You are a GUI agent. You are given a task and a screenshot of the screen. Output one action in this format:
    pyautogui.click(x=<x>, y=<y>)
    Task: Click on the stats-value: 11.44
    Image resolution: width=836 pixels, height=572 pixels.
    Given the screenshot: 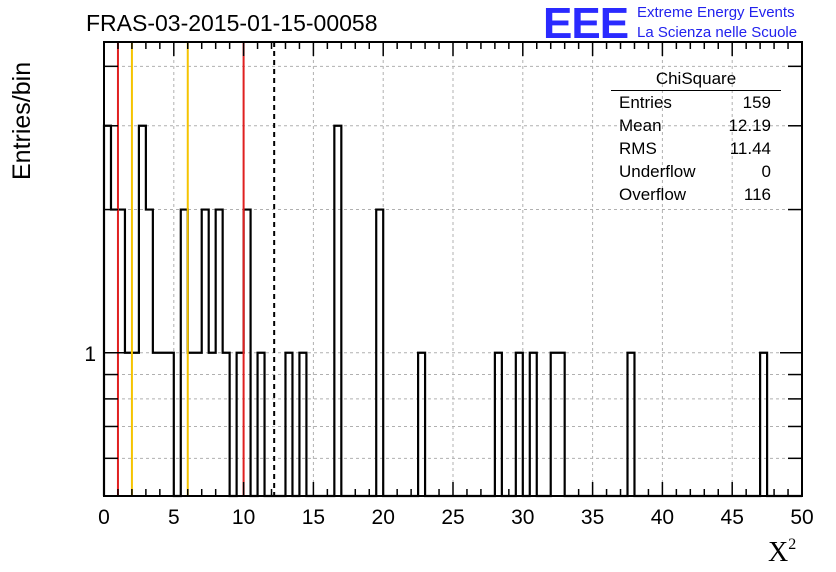 What is the action you would take?
    pyautogui.click(x=750, y=148)
    